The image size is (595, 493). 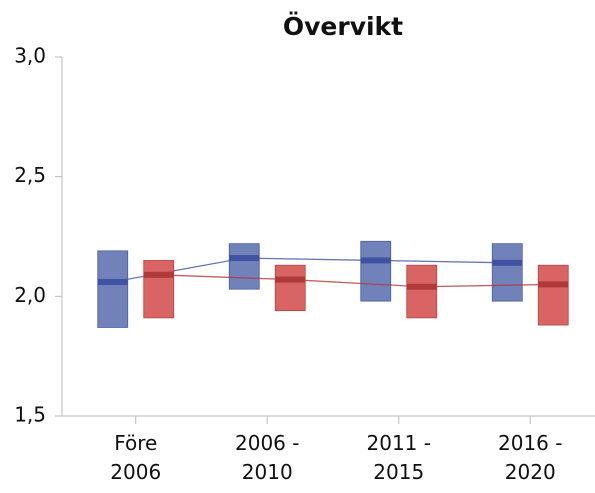 I want to click on x-tick-label-line: 2006, so click(x=135, y=472).